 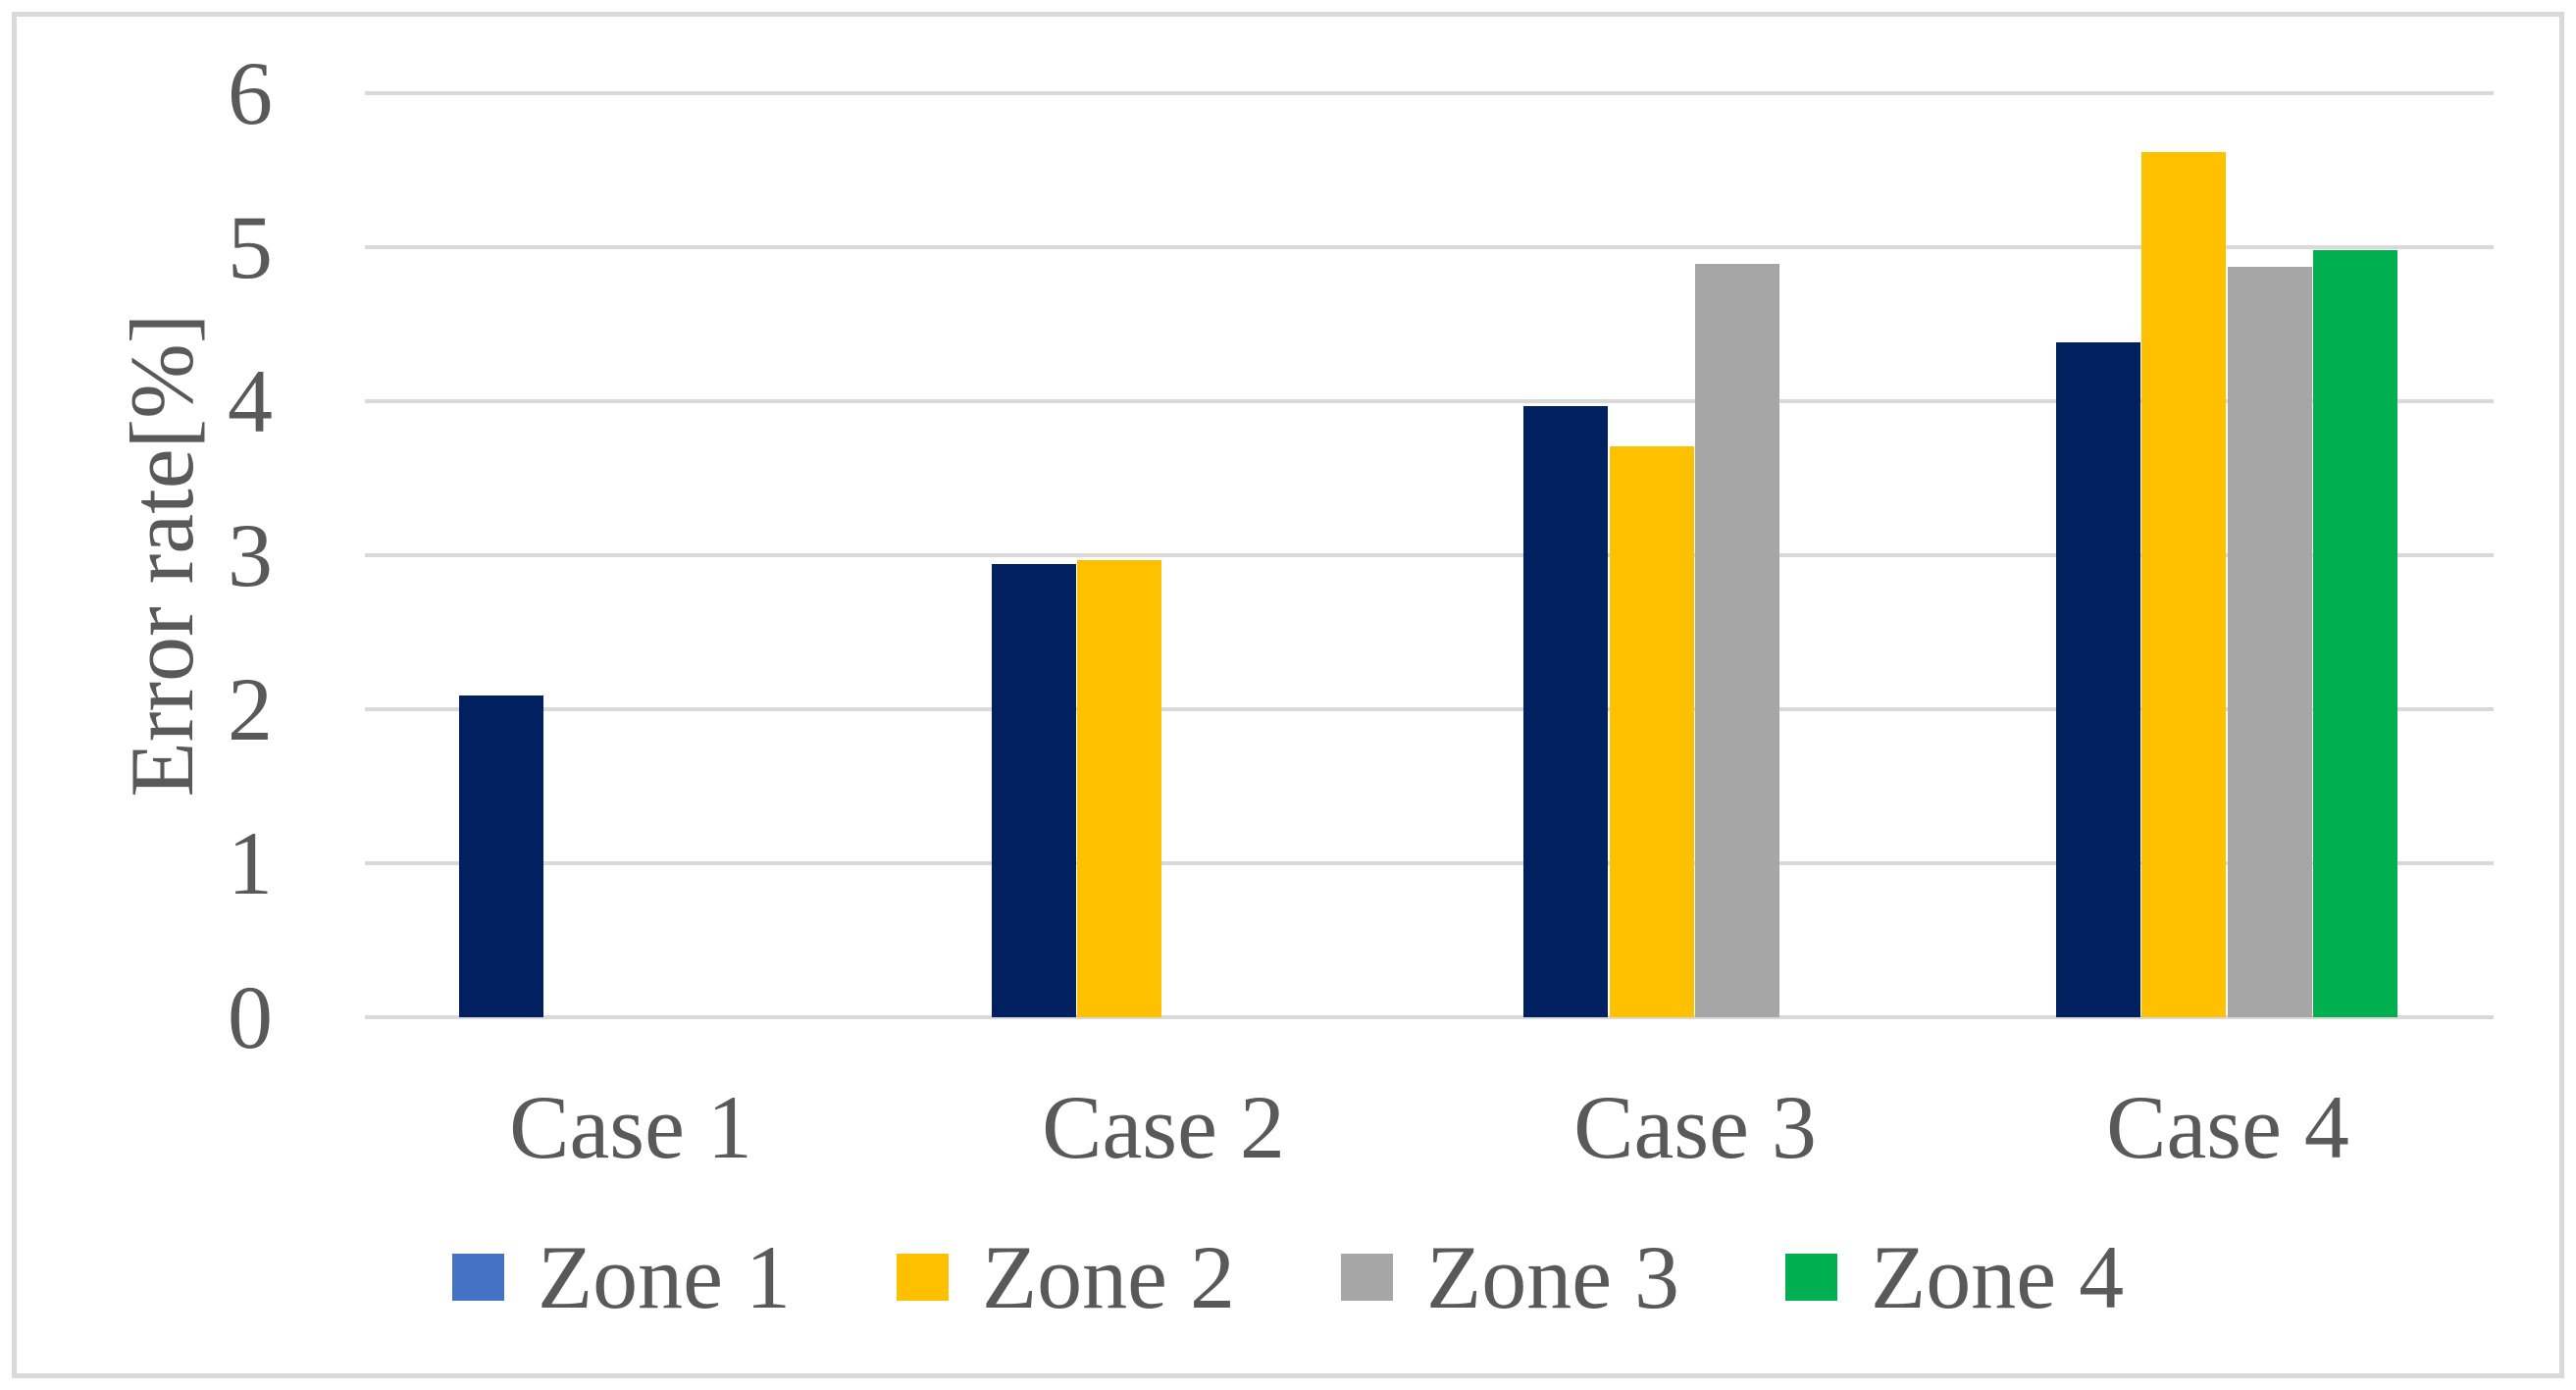 What do you see at coordinates (2270, 642) in the screenshot?
I see `bar-zone3-case4` at bounding box center [2270, 642].